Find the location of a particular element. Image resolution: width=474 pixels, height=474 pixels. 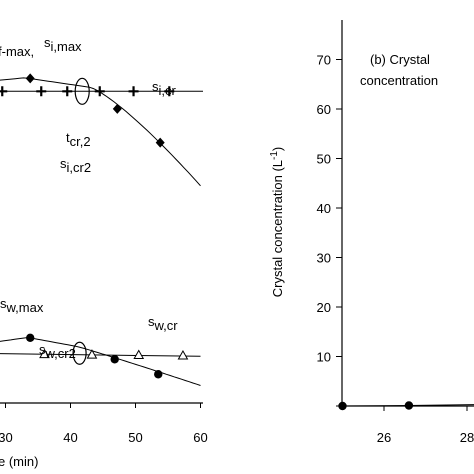

panel-a-x-tick-label: 50 is located at coordinates (135, 437).